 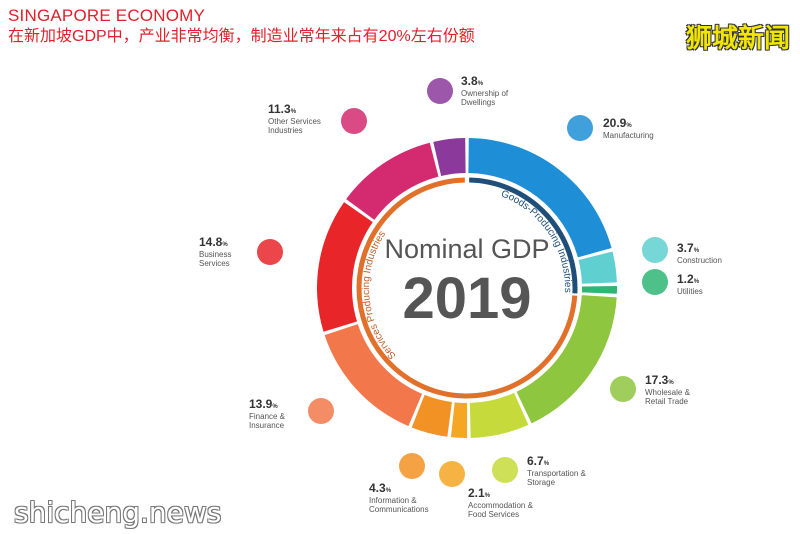 What do you see at coordinates (118, 512) in the screenshot?
I see `watermark-text: shicheng.news` at bounding box center [118, 512].